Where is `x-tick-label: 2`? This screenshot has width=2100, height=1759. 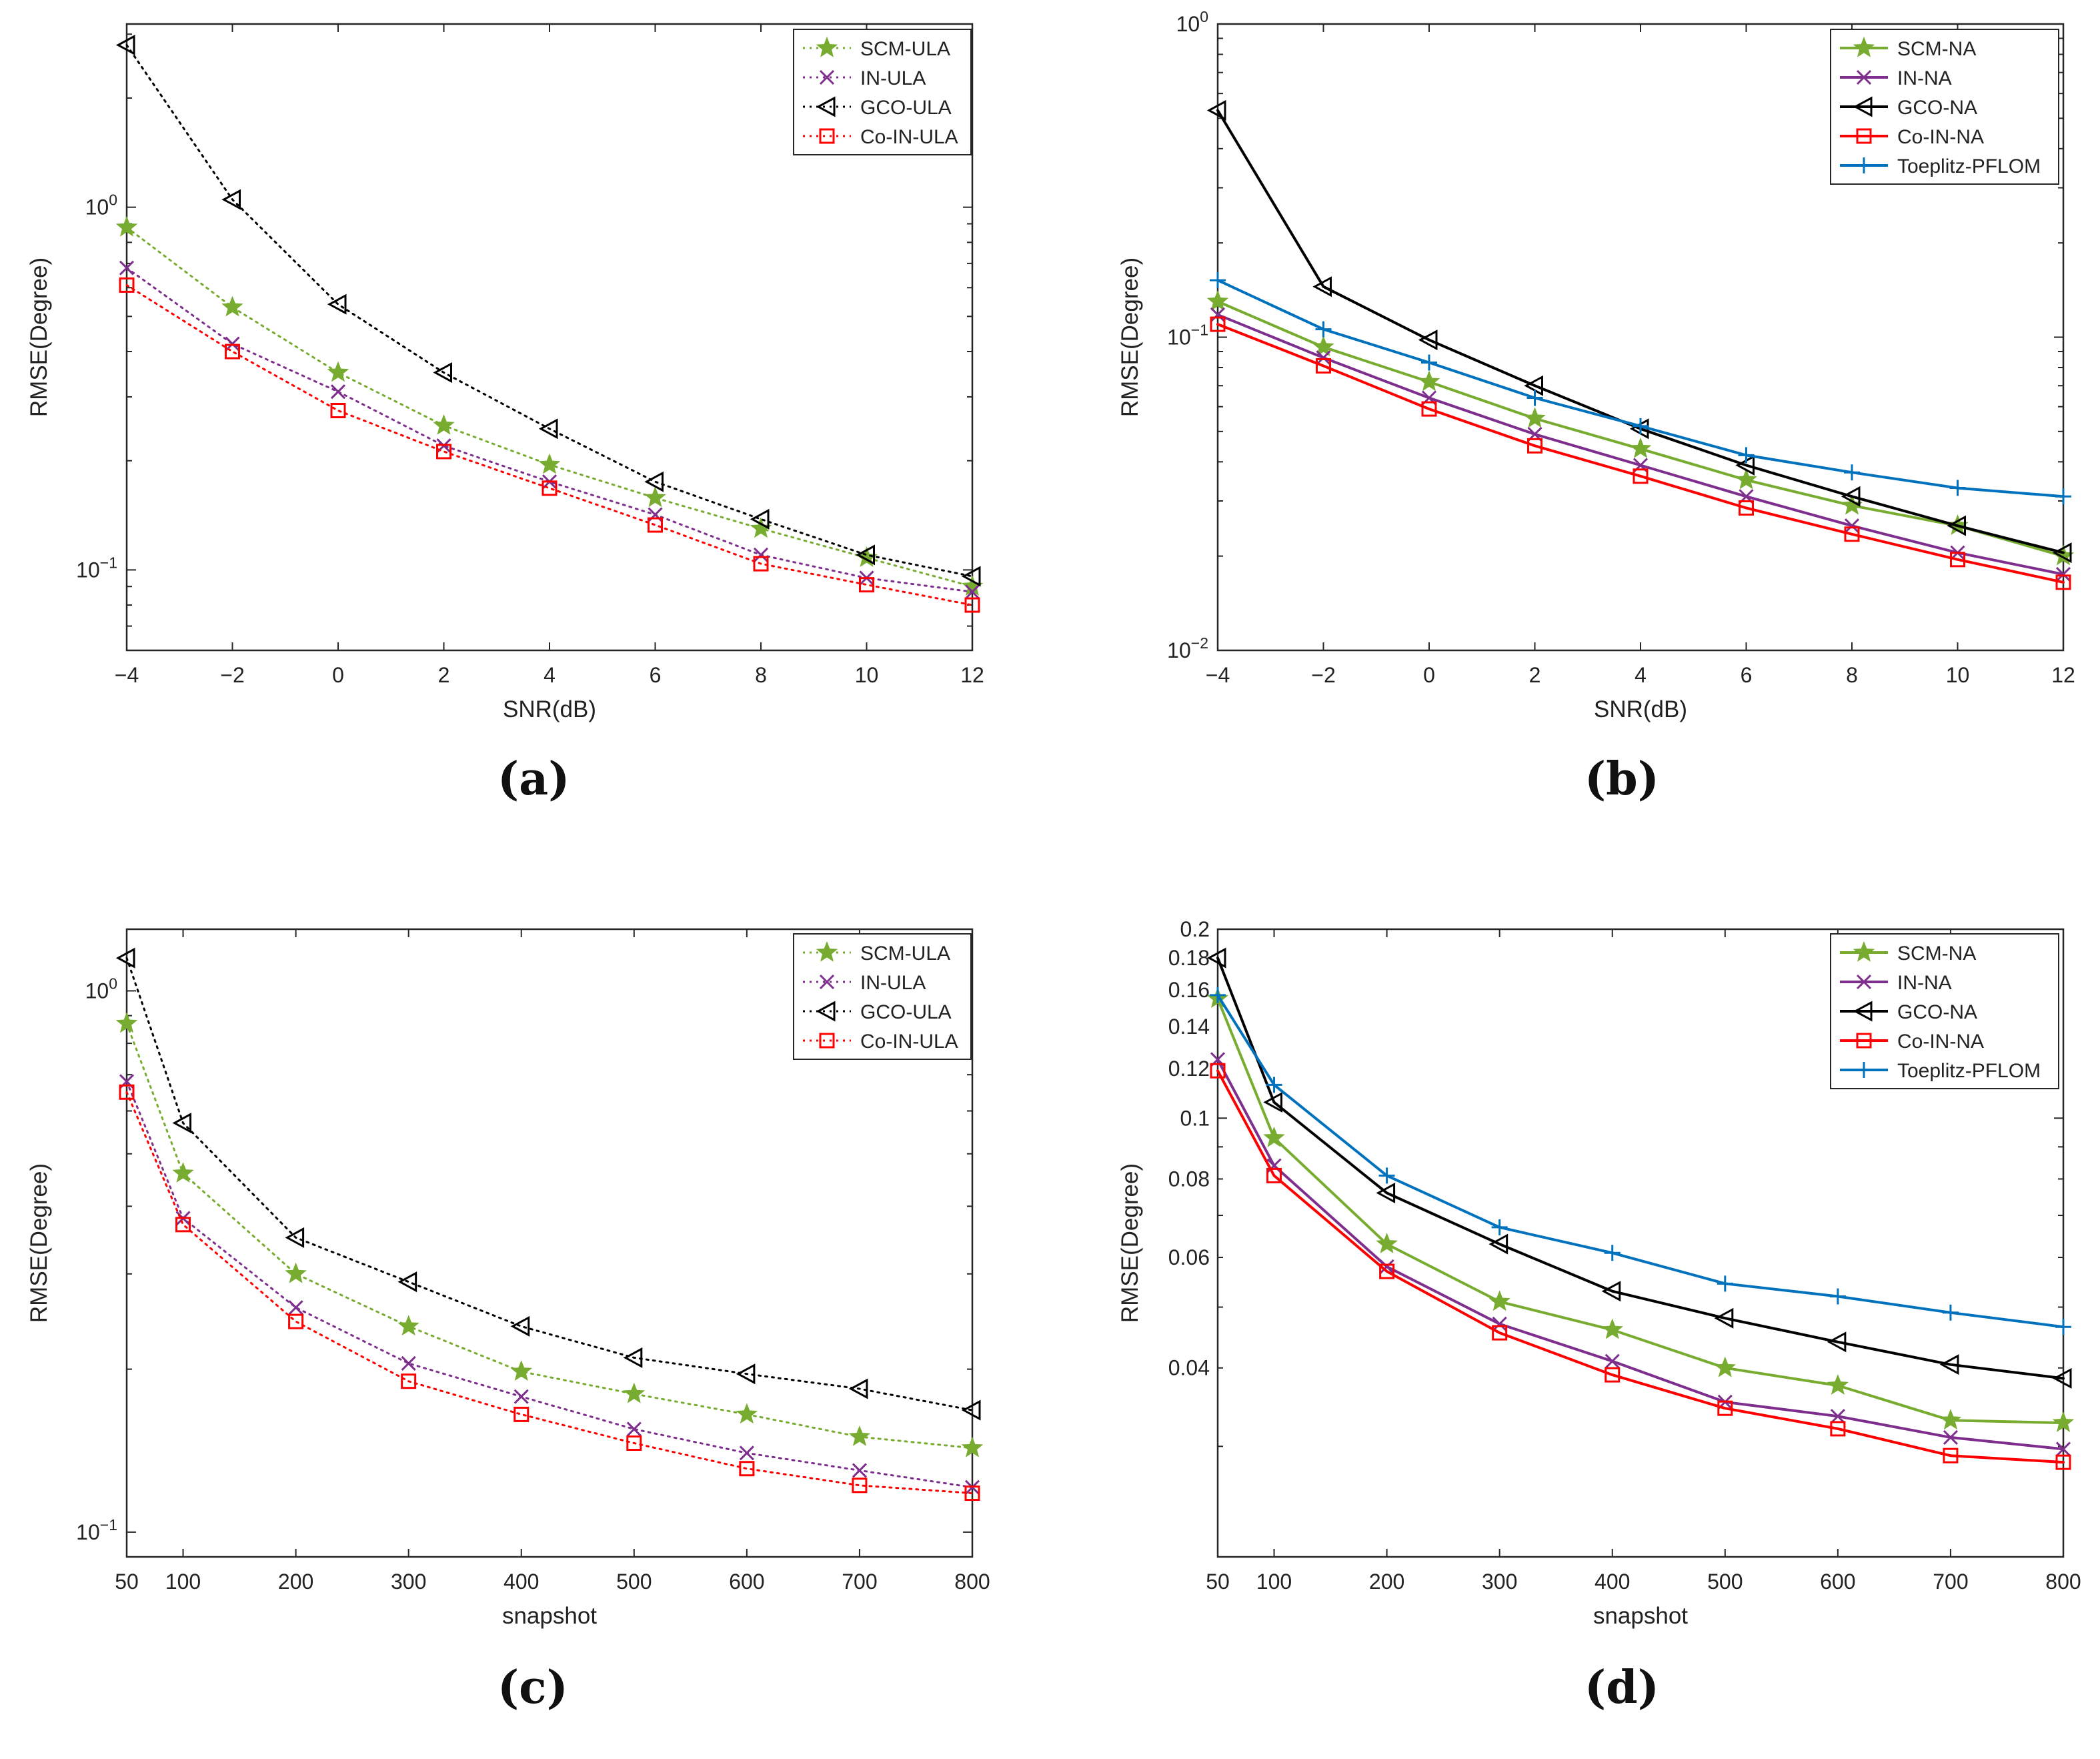 x-tick-label: 2 is located at coordinates (1535, 675).